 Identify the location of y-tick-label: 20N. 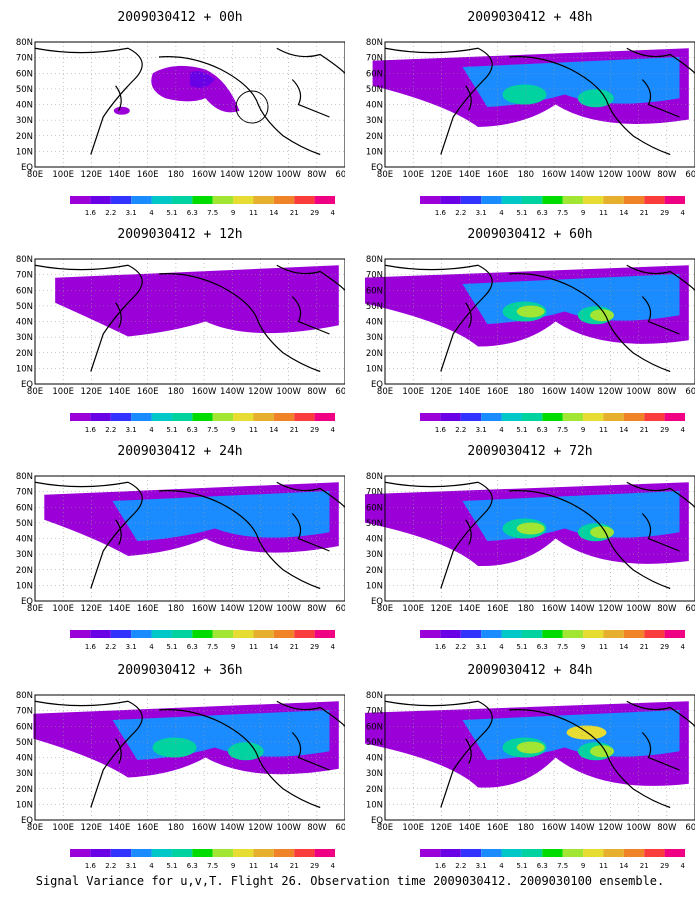
(374, 137).